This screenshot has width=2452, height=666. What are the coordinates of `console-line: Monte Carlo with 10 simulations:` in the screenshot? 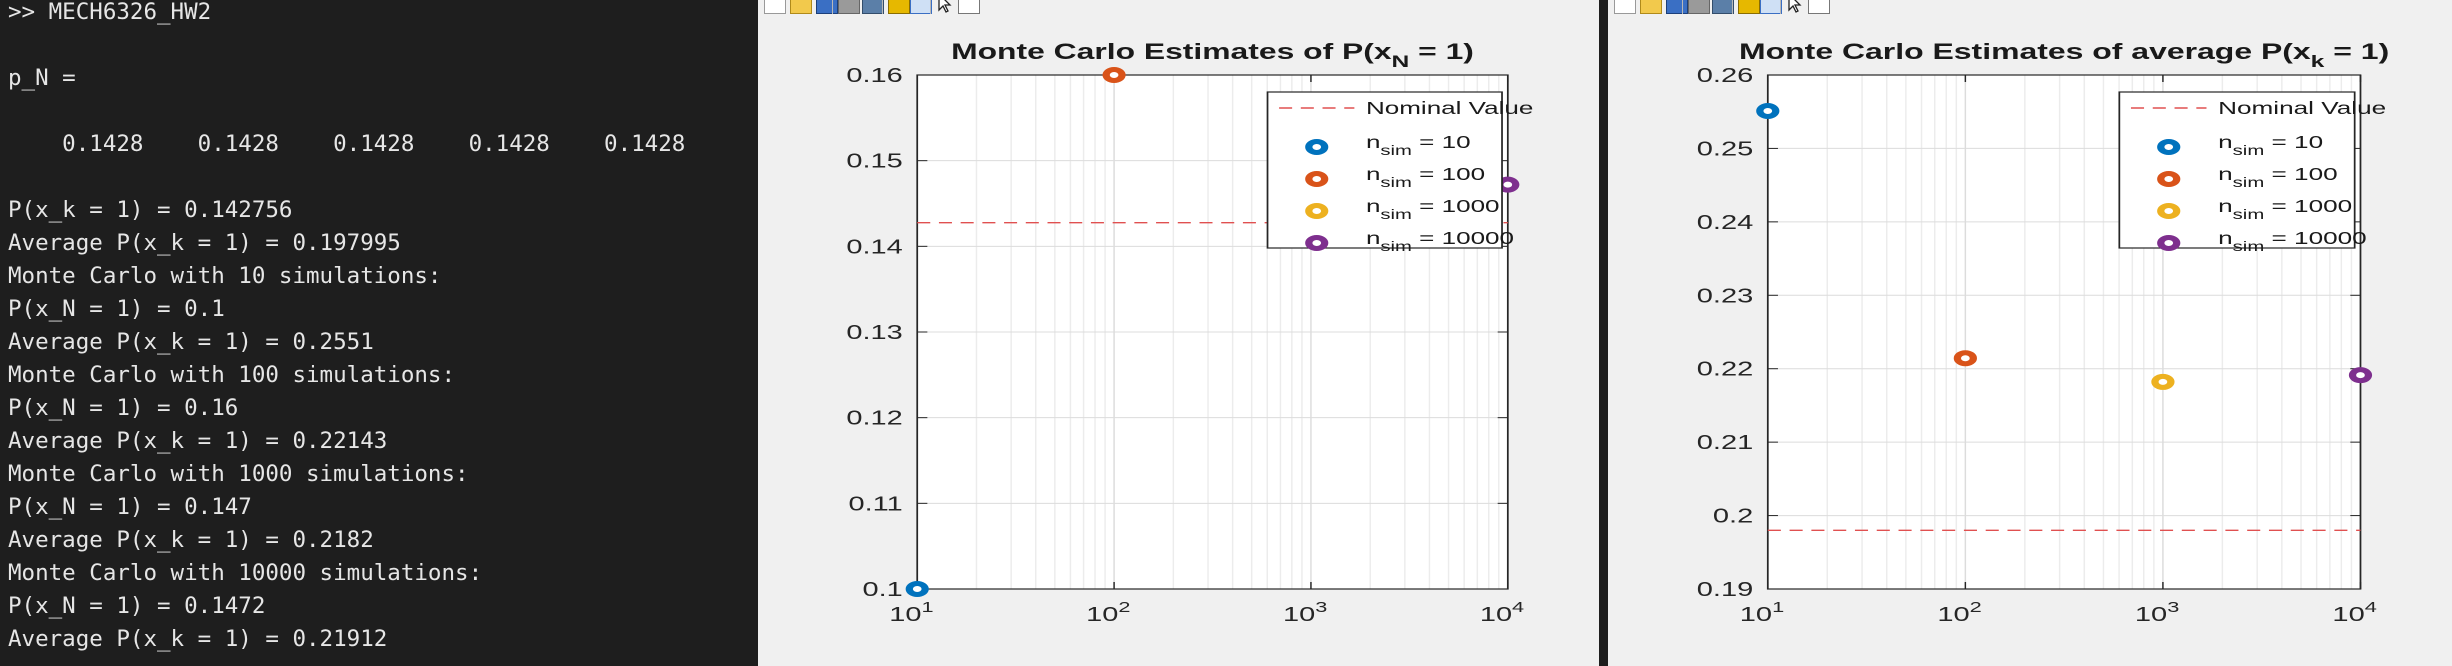 It's located at (225, 276).